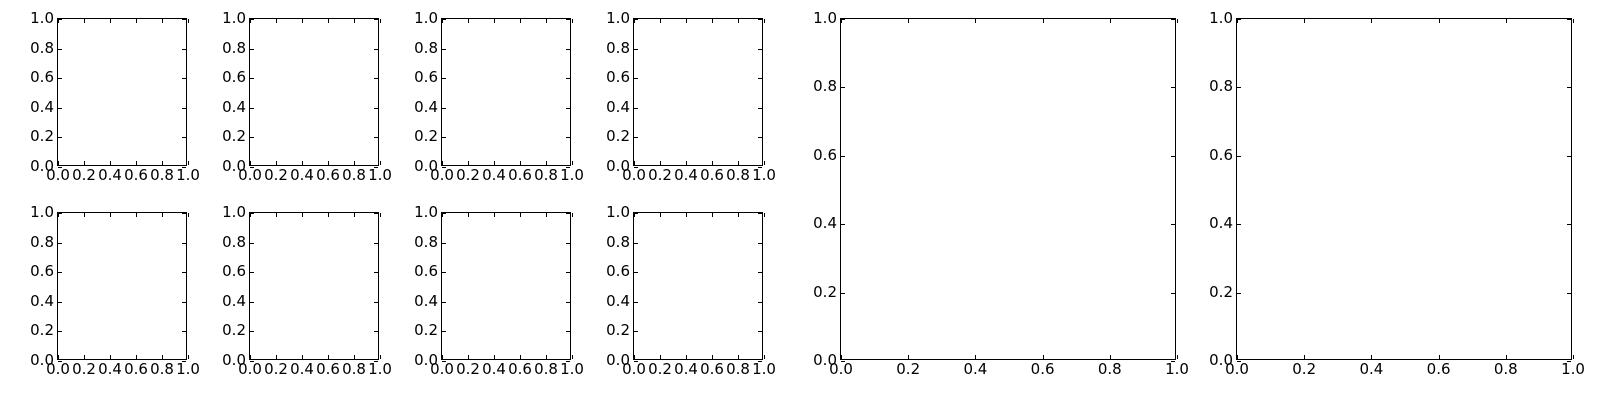 This screenshot has width=1600, height=400. Describe the element at coordinates (691, 290) in the screenshot. I see `plot-axes-8: 0.0 0.2 0.4 0.6 0.8 1.0 0.0 0.2 0.4 0.6 0.8 1.0` at that location.